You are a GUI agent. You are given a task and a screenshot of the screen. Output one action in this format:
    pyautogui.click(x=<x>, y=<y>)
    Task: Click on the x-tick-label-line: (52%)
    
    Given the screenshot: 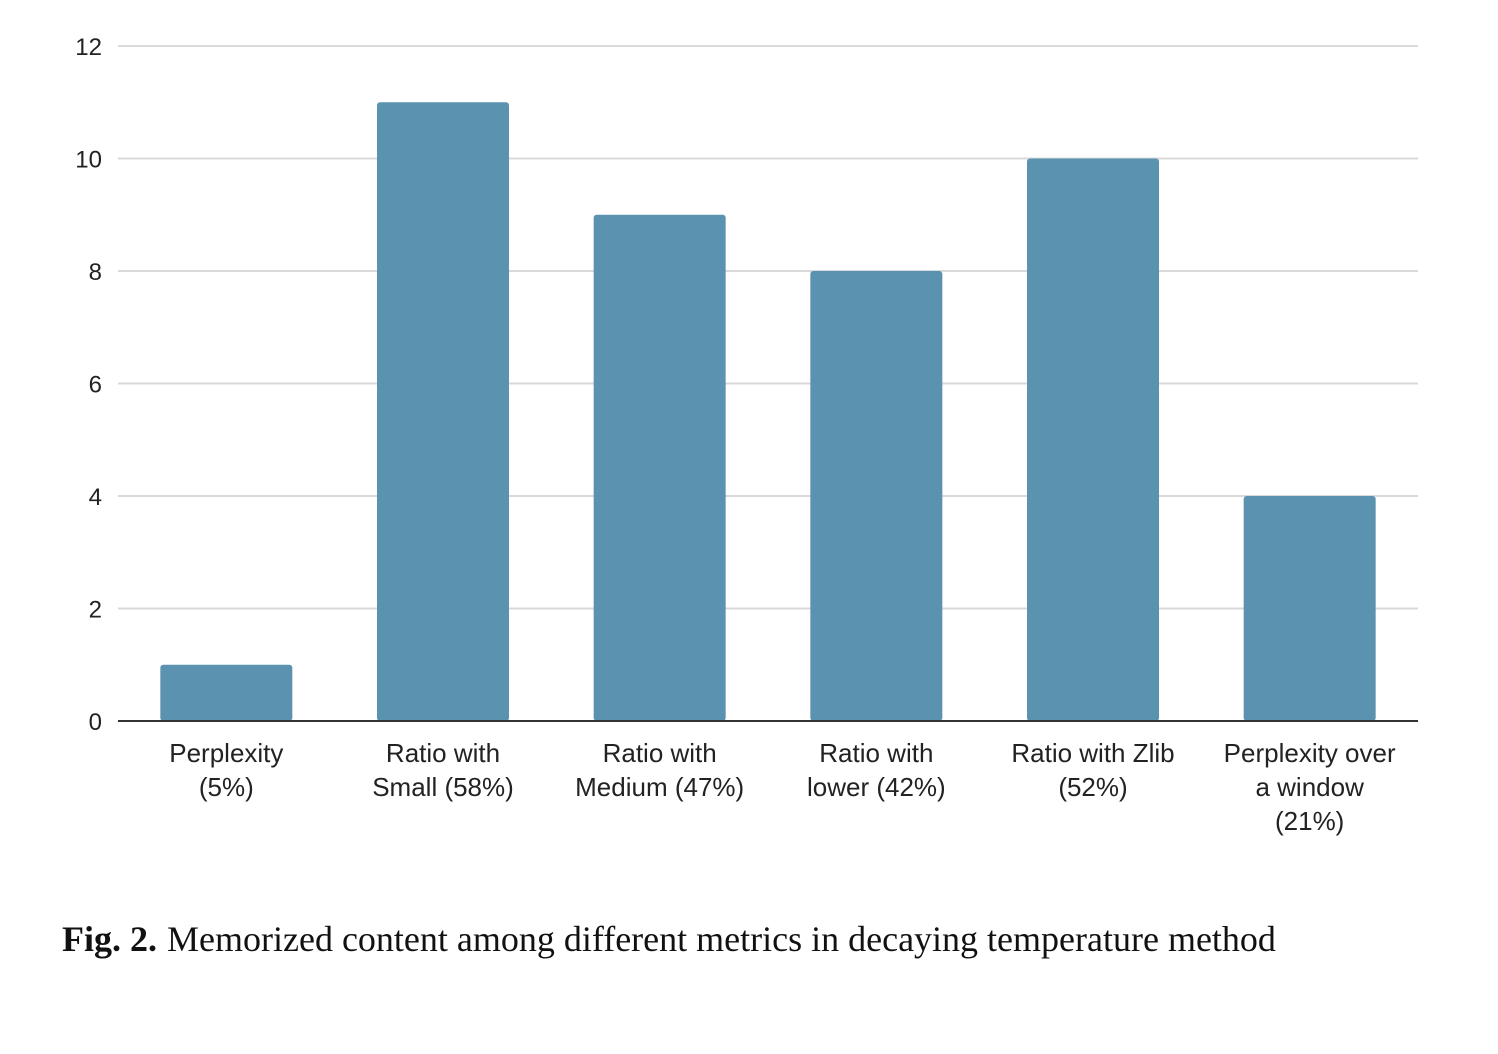 What is the action you would take?
    pyautogui.click(x=1092, y=787)
    